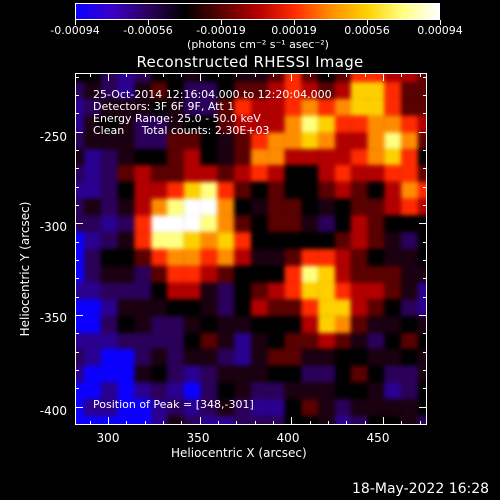  What do you see at coordinates (212, 94) in the screenshot?
I see `annotation-time-range: 25-Oct-2014 12:16:04.000 to 12:20:04.000` at bounding box center [212, 94].